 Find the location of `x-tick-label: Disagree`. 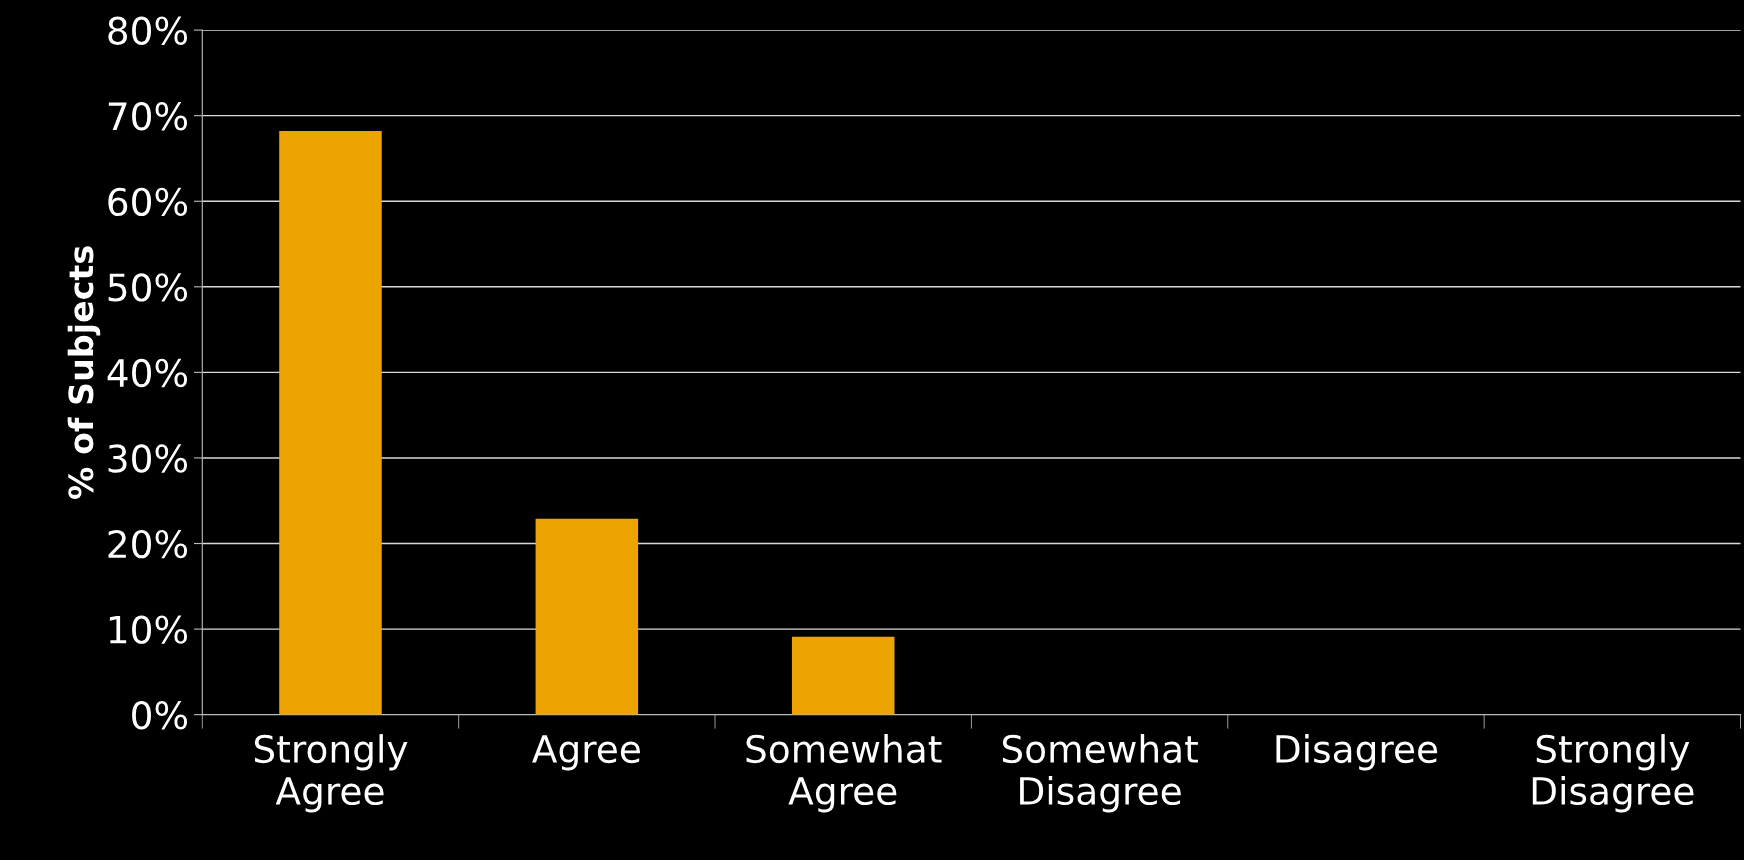

x-tick-label: Disagree is located at coordinates (1357, 752).